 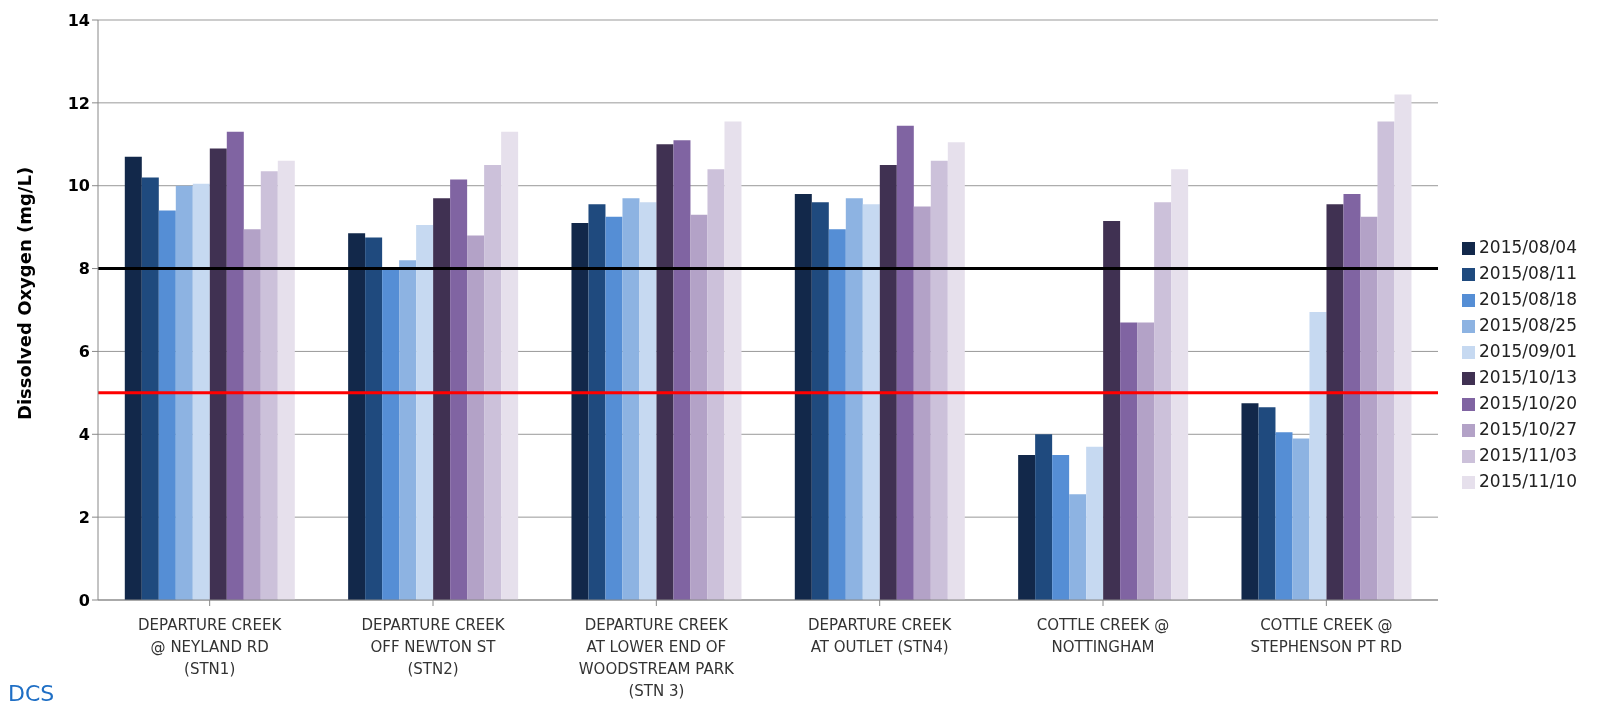 I want to click on y-tick-label: 12, so click(x=78, y=103).